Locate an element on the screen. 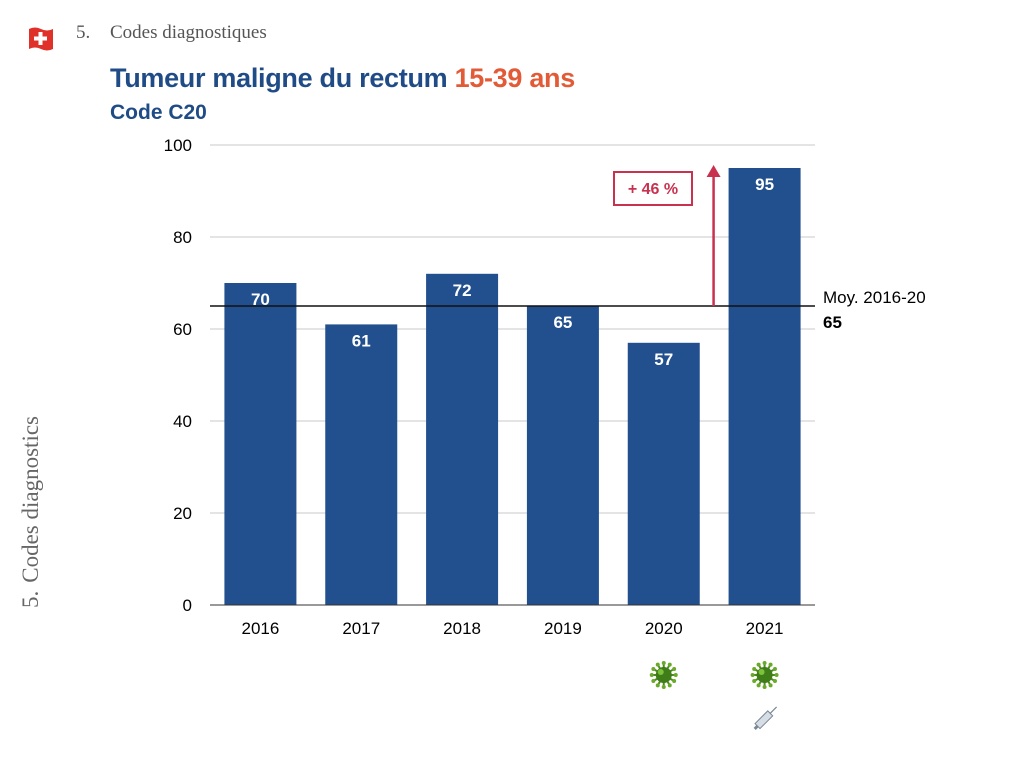 The width and height of the screenshot is (1024, 768). y-tick-label: 100 is located at coordinates (178, 145).